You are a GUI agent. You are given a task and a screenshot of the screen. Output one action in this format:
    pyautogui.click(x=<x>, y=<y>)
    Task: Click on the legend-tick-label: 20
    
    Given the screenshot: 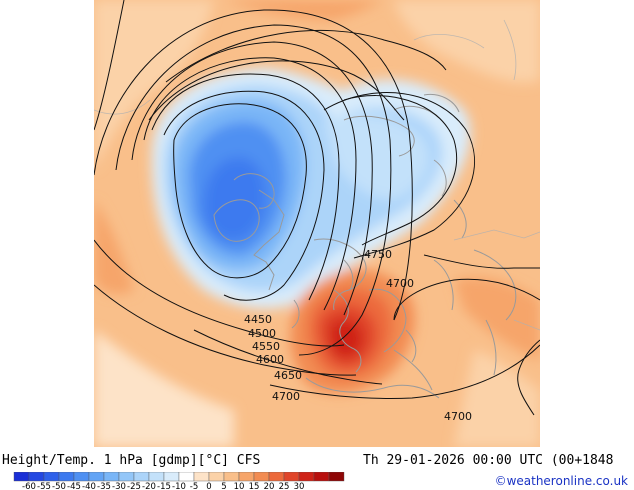 What is the action you would take?
    pyautogui.click(x=269, y=486)
    